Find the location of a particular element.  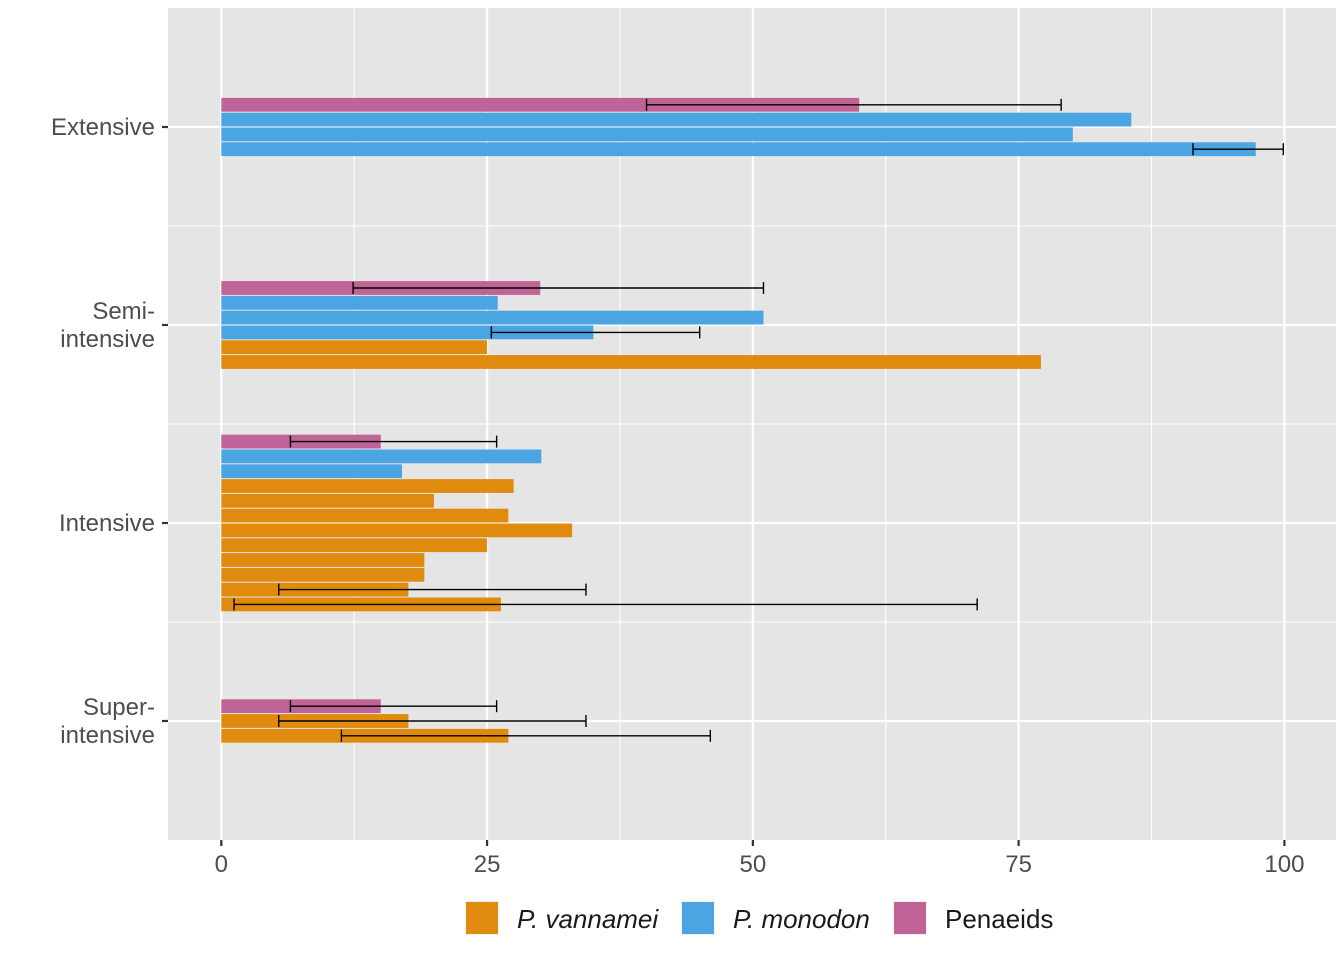

legend: P. vannamei P. monodon Penaeids is located at coordinates (759, 918).